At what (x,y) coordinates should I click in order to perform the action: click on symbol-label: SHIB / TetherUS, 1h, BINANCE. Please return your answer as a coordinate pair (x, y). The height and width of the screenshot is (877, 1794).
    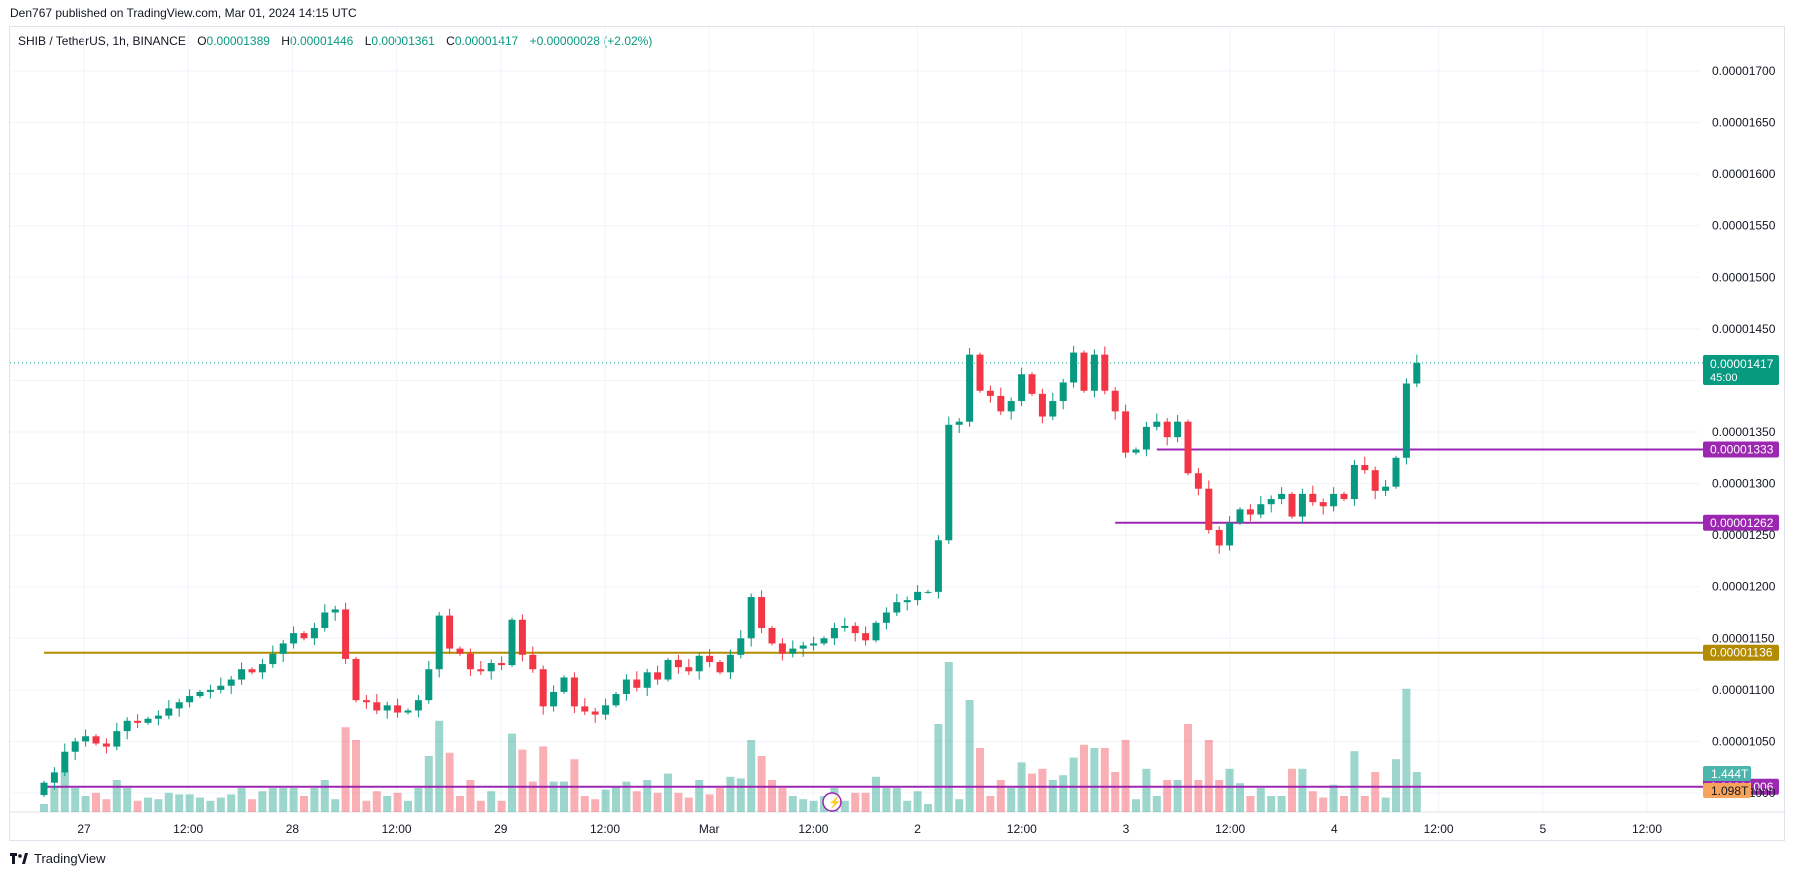
    Looking at the image, I should click on (102, 41).